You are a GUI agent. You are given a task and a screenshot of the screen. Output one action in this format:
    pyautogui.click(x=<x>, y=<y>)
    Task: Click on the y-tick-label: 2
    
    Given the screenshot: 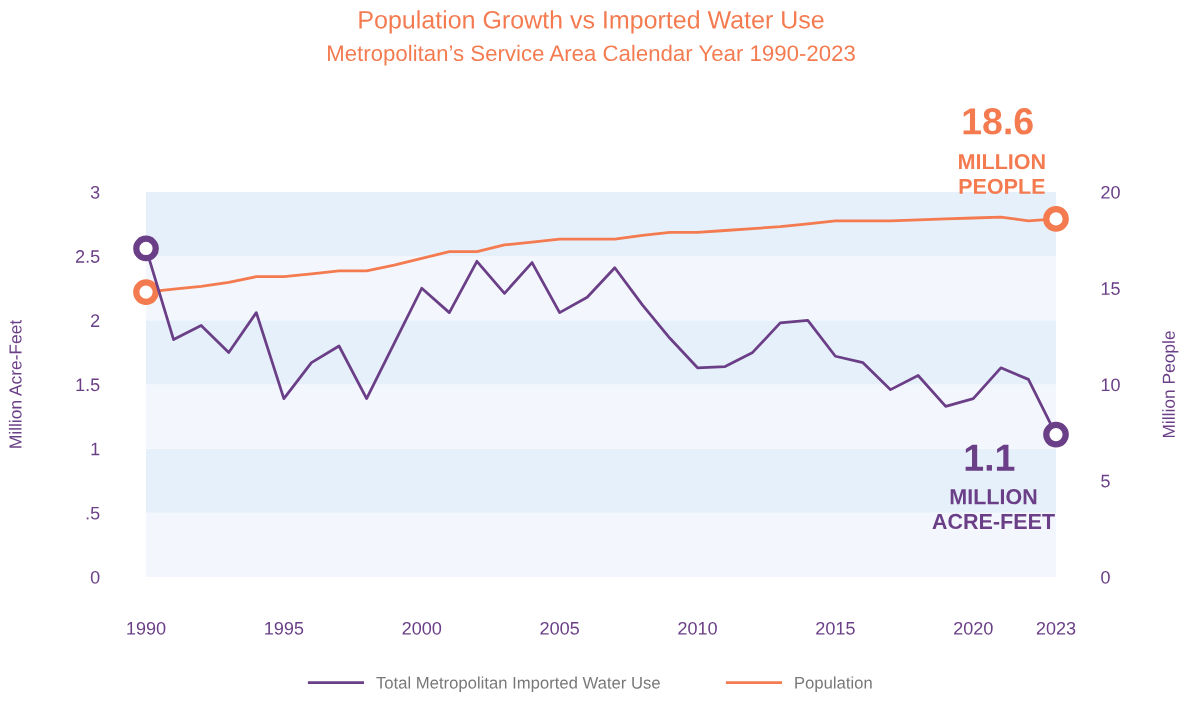 What is the action you would take?
    pyautogui.click(x=95, y=320)
    